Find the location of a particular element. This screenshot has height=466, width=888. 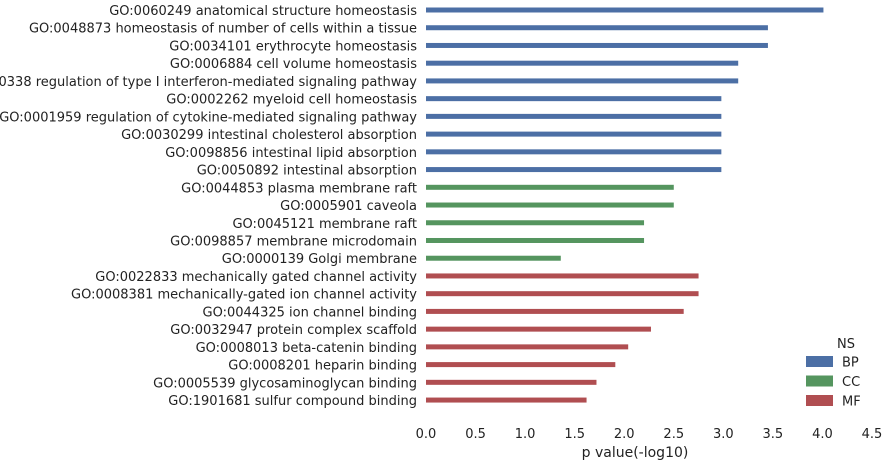

x-tick-label: 4.0 is located at coordinates (822, 434).